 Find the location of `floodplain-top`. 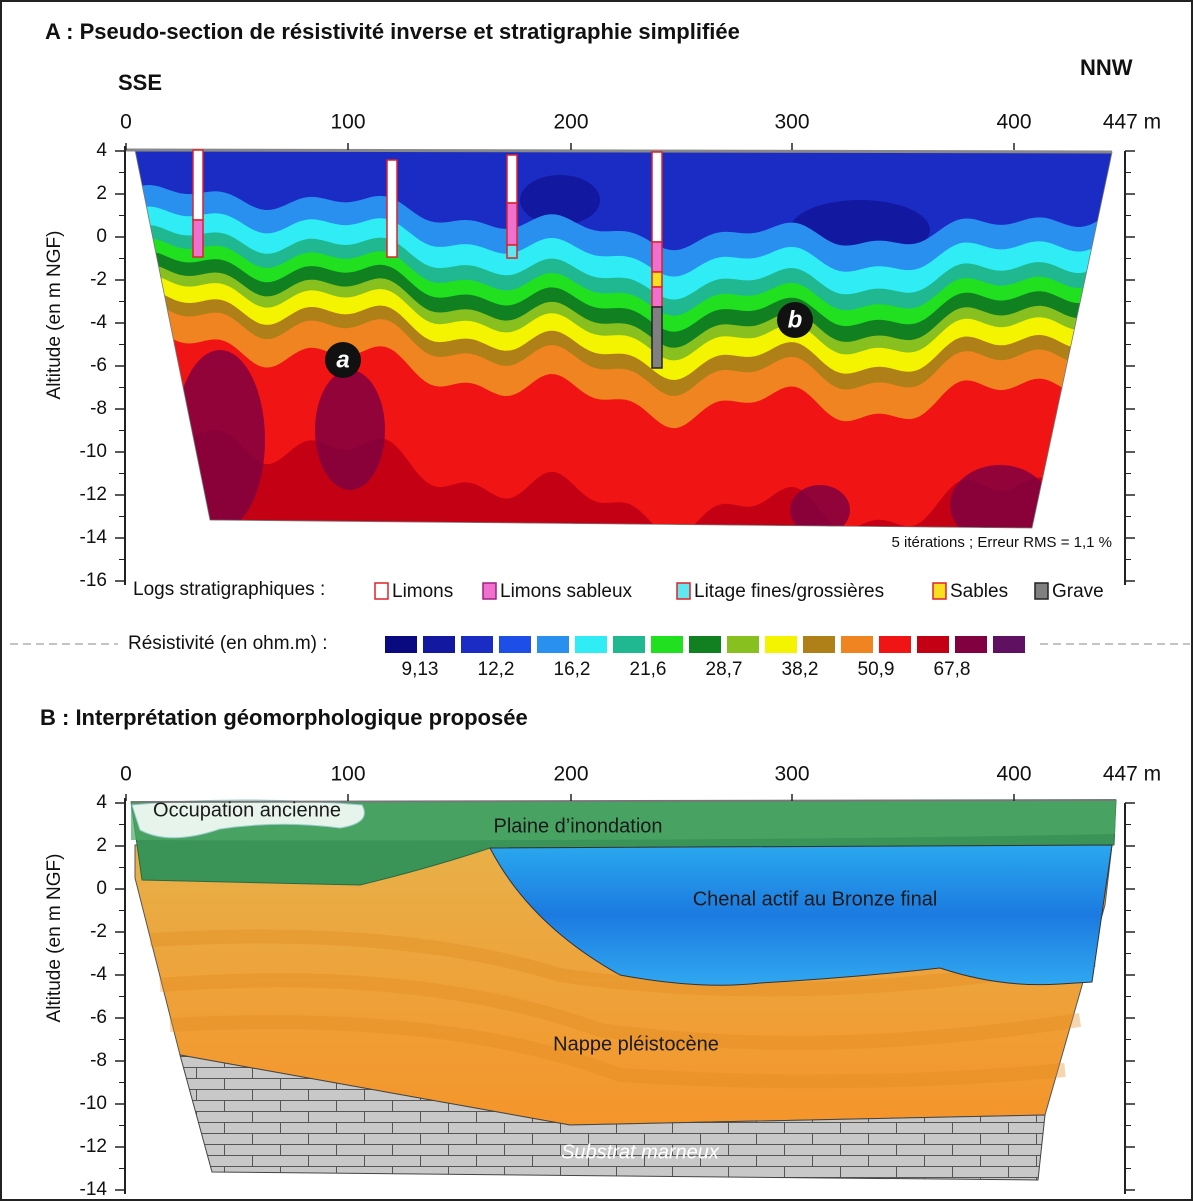

floodplain-top is located at coordinates (623, 820).